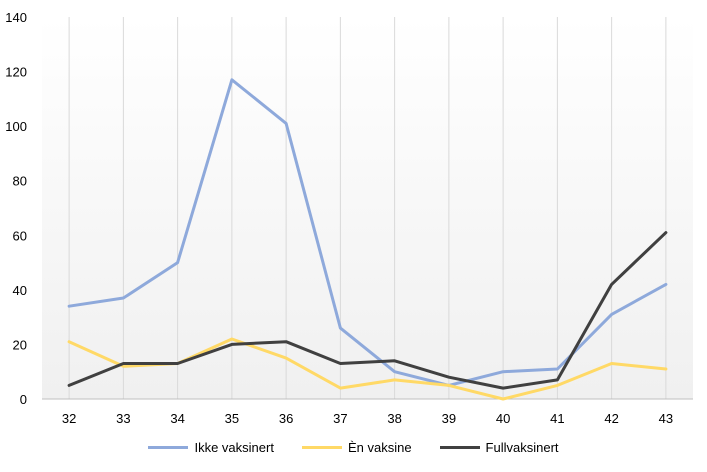 This screenshot has height=472, width=707. What do you see at coordinates (16, 72) in the screenshot?
I see `y-tick-label: 120` at bounding box center [16, 72].